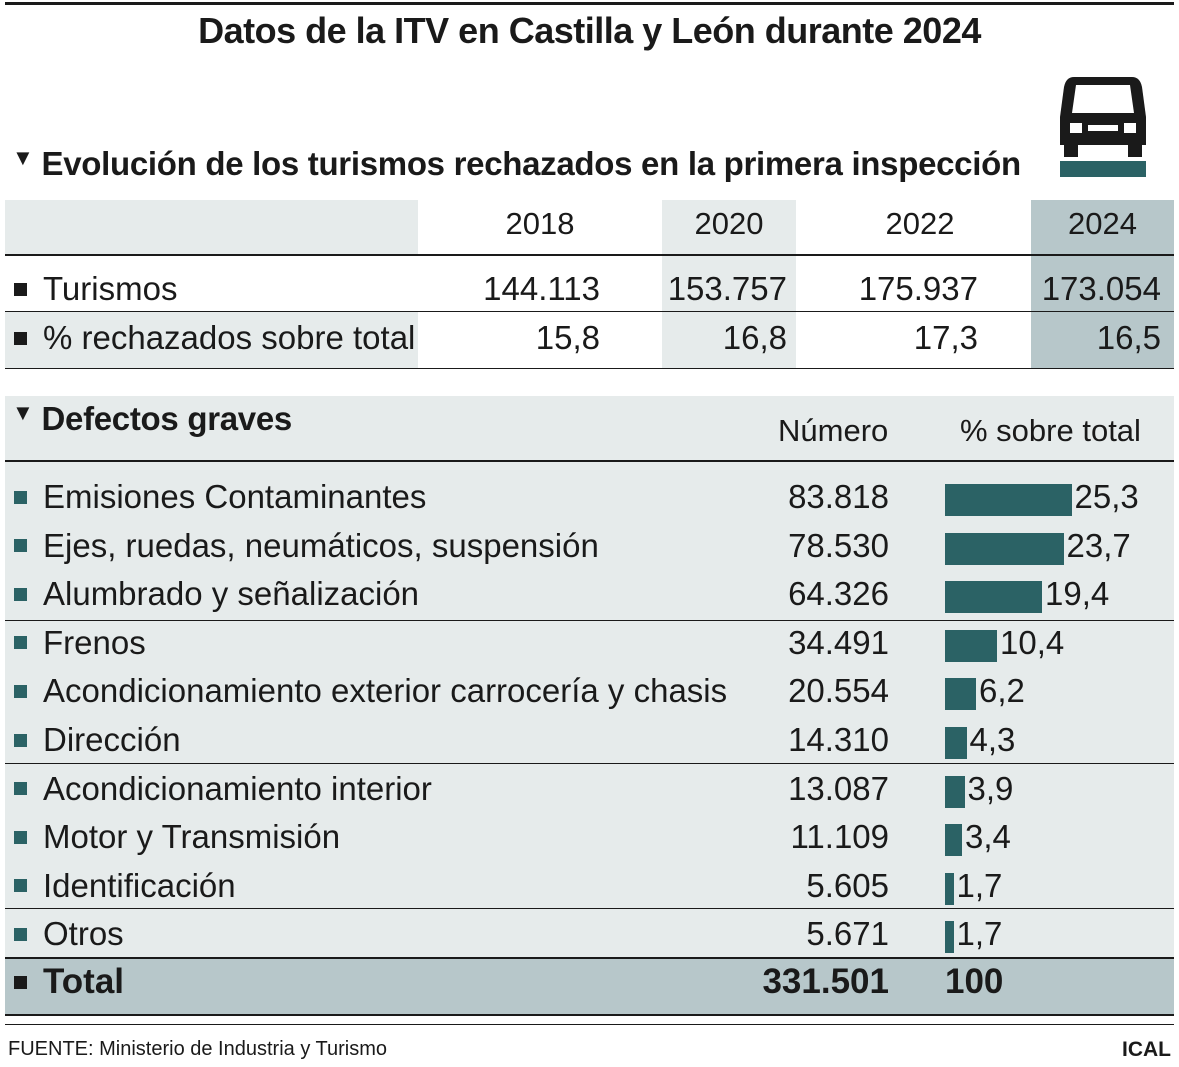 The width and height of the screenshot is (1179, 1067). What do you see at coordinates (847, 885) in the screenshot?
I see `defect-number: 5.605` at bounding box center [847, 885].